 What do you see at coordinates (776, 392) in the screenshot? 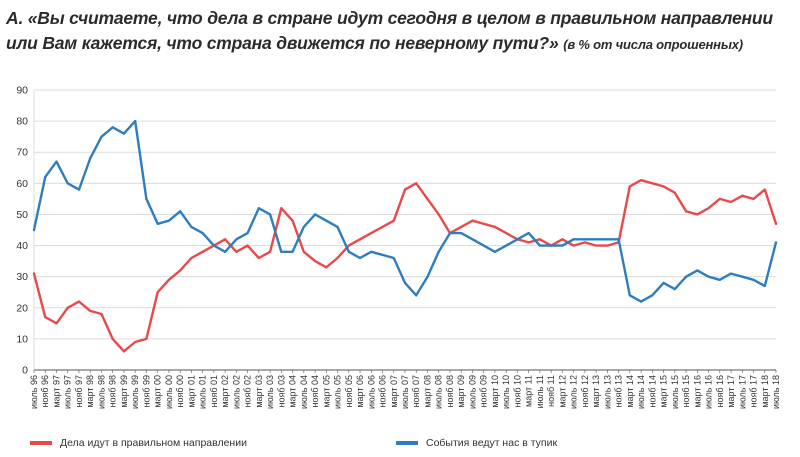
I see `x-tick-label: июль 18` at bounding box center [776, 392].